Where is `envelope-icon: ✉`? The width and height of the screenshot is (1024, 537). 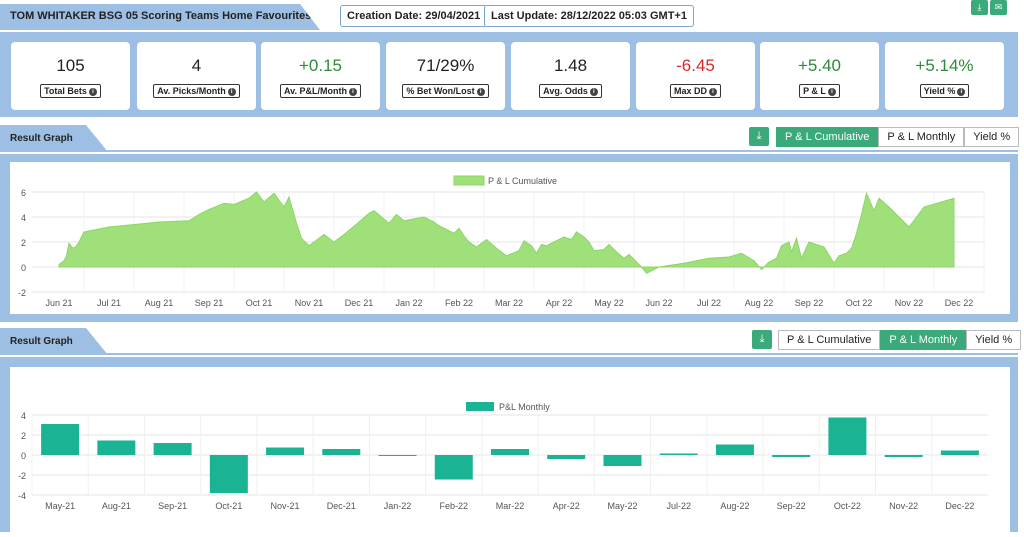
envelope-icon: ✉ is located at coordinates (998, 7).